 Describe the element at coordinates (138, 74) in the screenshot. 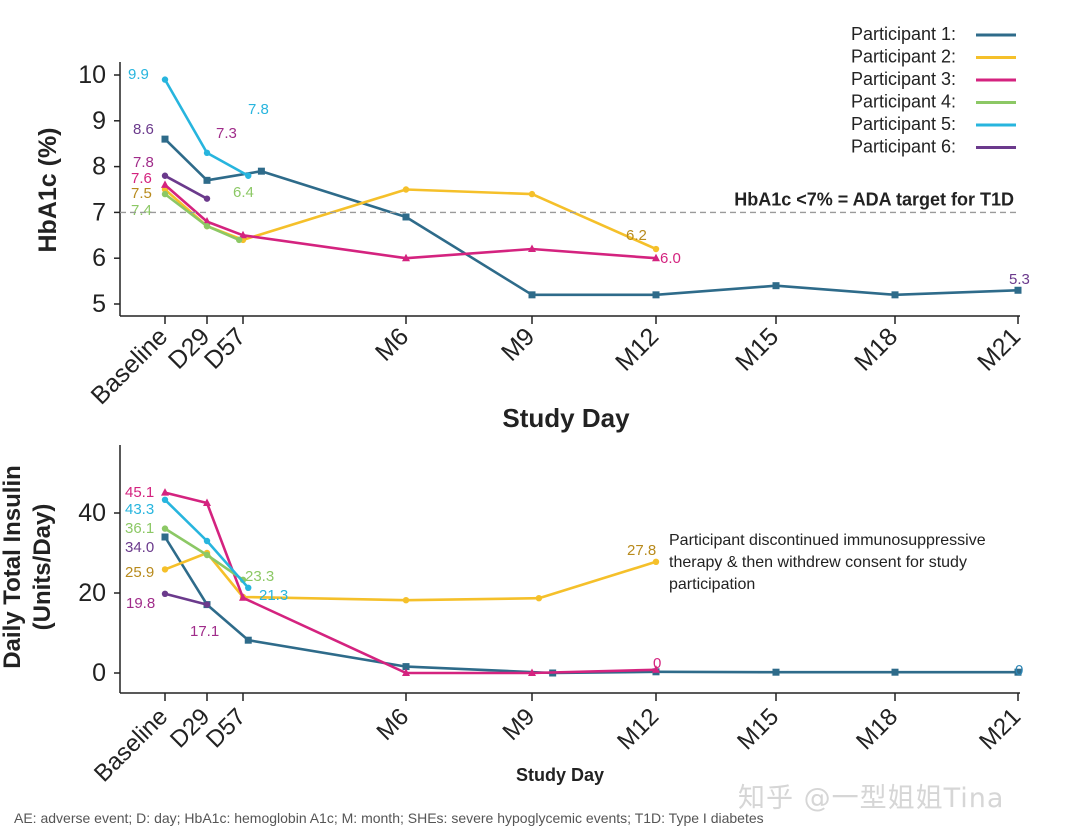

I see `hba1c-data-label: 9.9` at that location.